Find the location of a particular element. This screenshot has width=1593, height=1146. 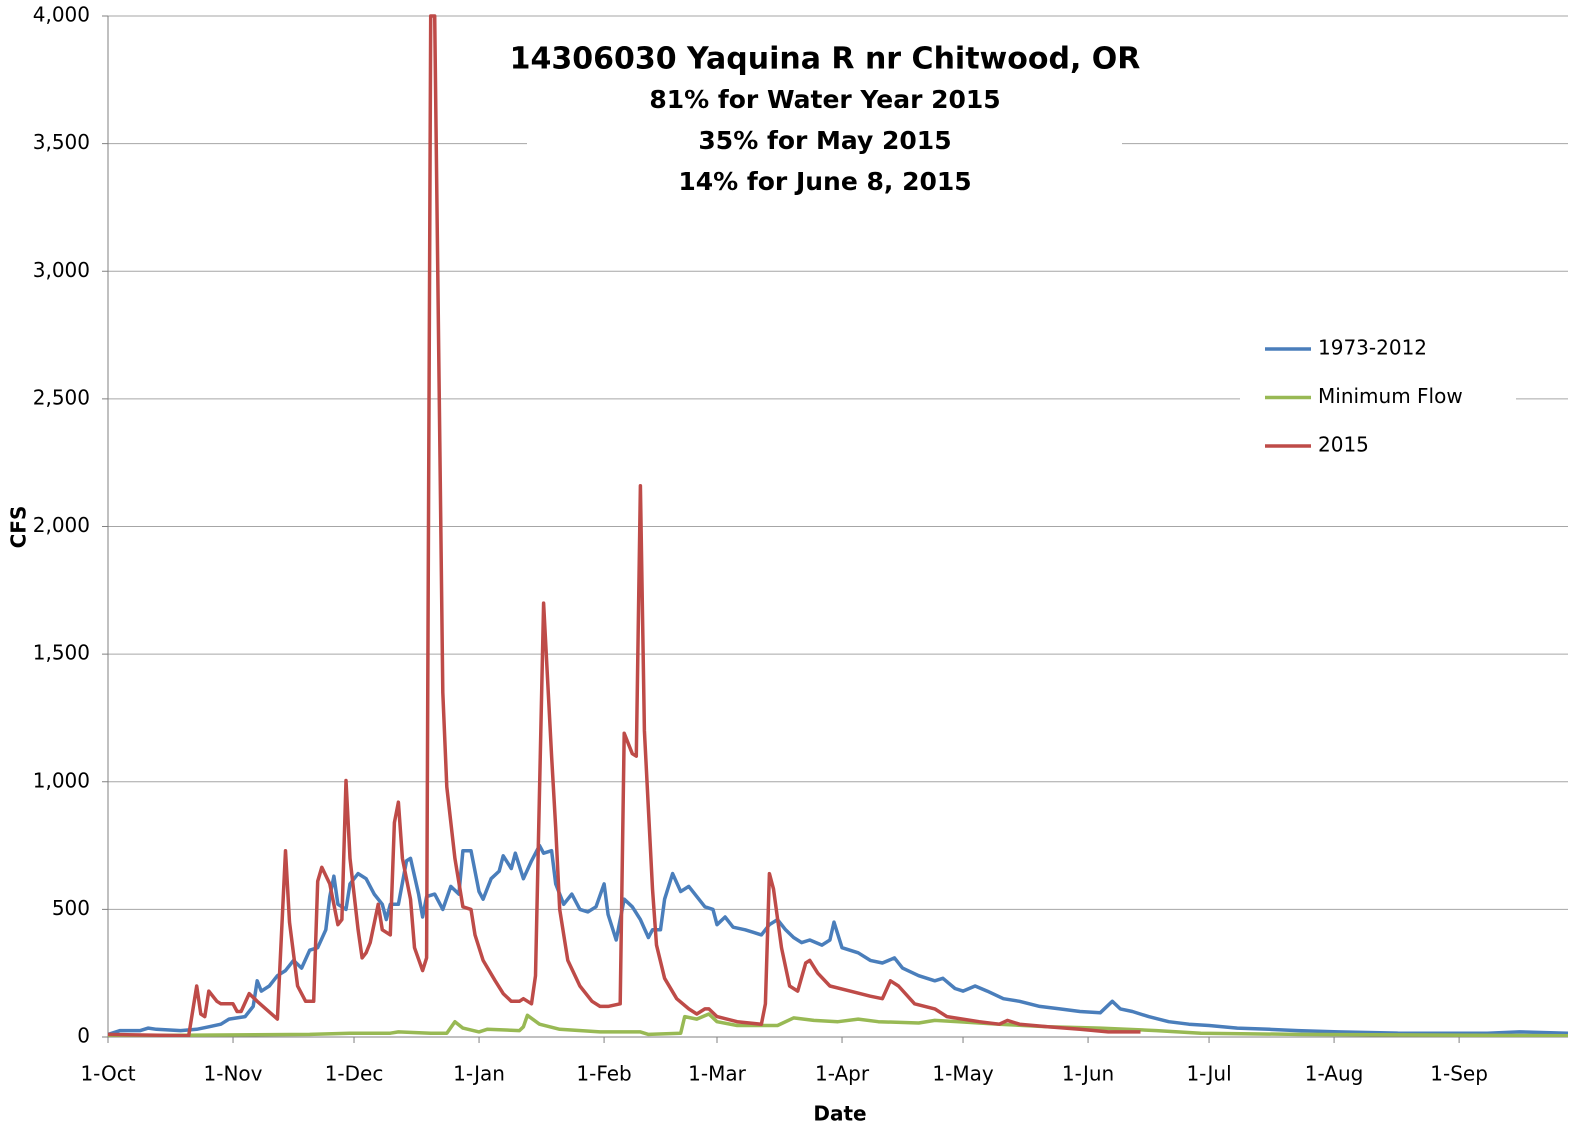

x-tick-label: 1-Aug is located at coordinates (1334, 1074).